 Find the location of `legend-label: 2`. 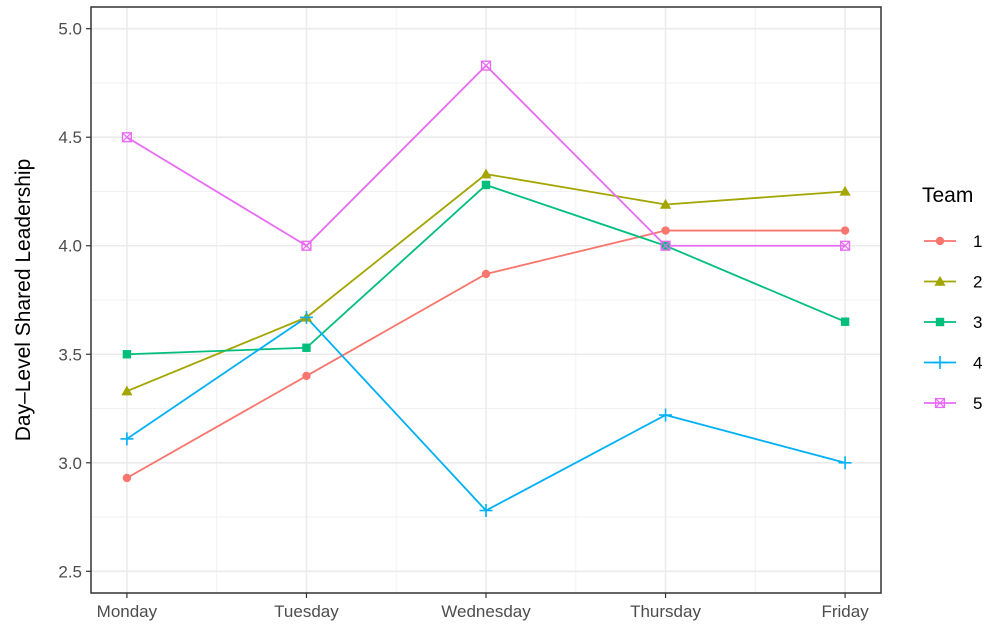

legend-label: 2 is located at coordinates (977, 282).